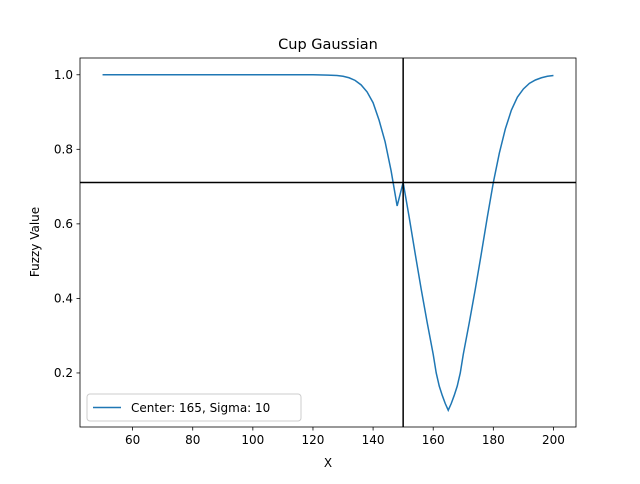 This screenshot has width=640, height=484. I want to click on x-tick-label: 120, so click(313, 440).